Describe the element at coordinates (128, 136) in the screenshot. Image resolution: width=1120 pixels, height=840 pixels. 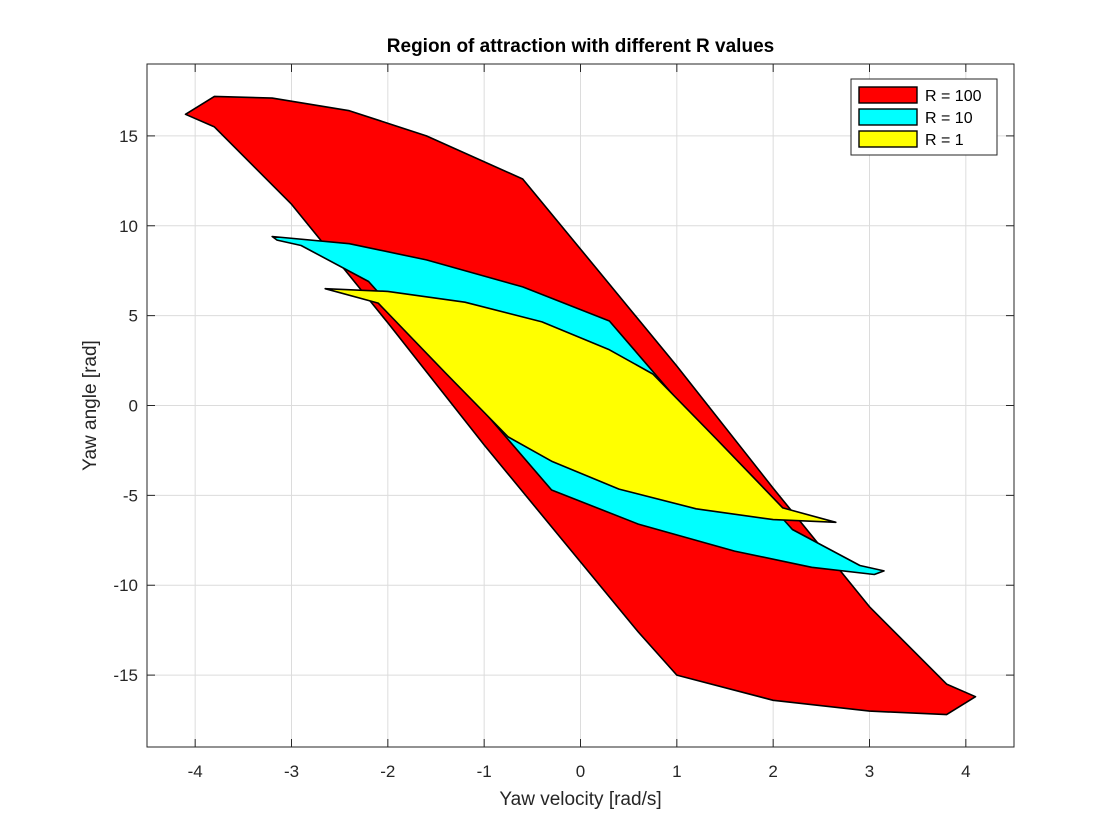
I see `y-tick-label: 15` at that location.